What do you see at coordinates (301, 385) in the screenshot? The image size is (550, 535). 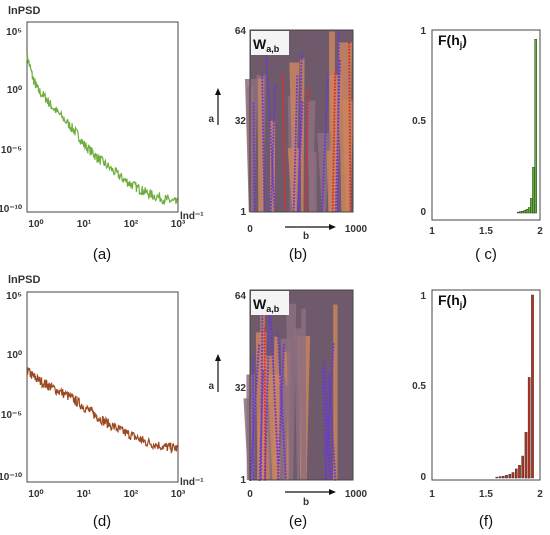 I see `axes-e` at bounding box center [301, 385].